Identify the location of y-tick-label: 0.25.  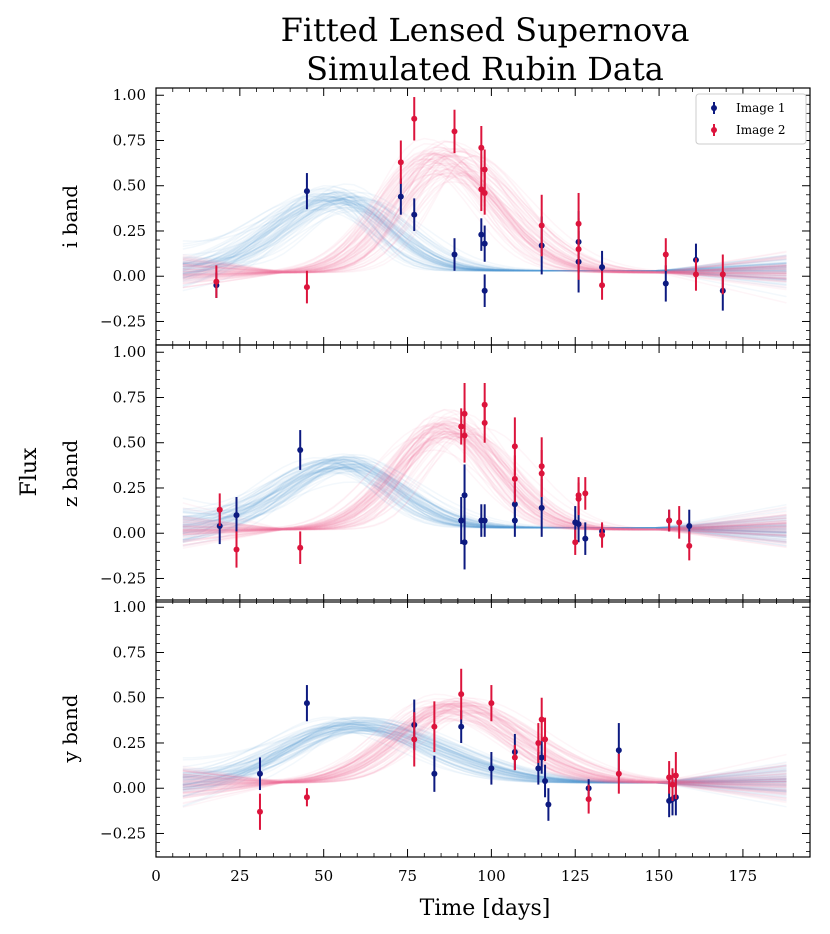
(129, 231).